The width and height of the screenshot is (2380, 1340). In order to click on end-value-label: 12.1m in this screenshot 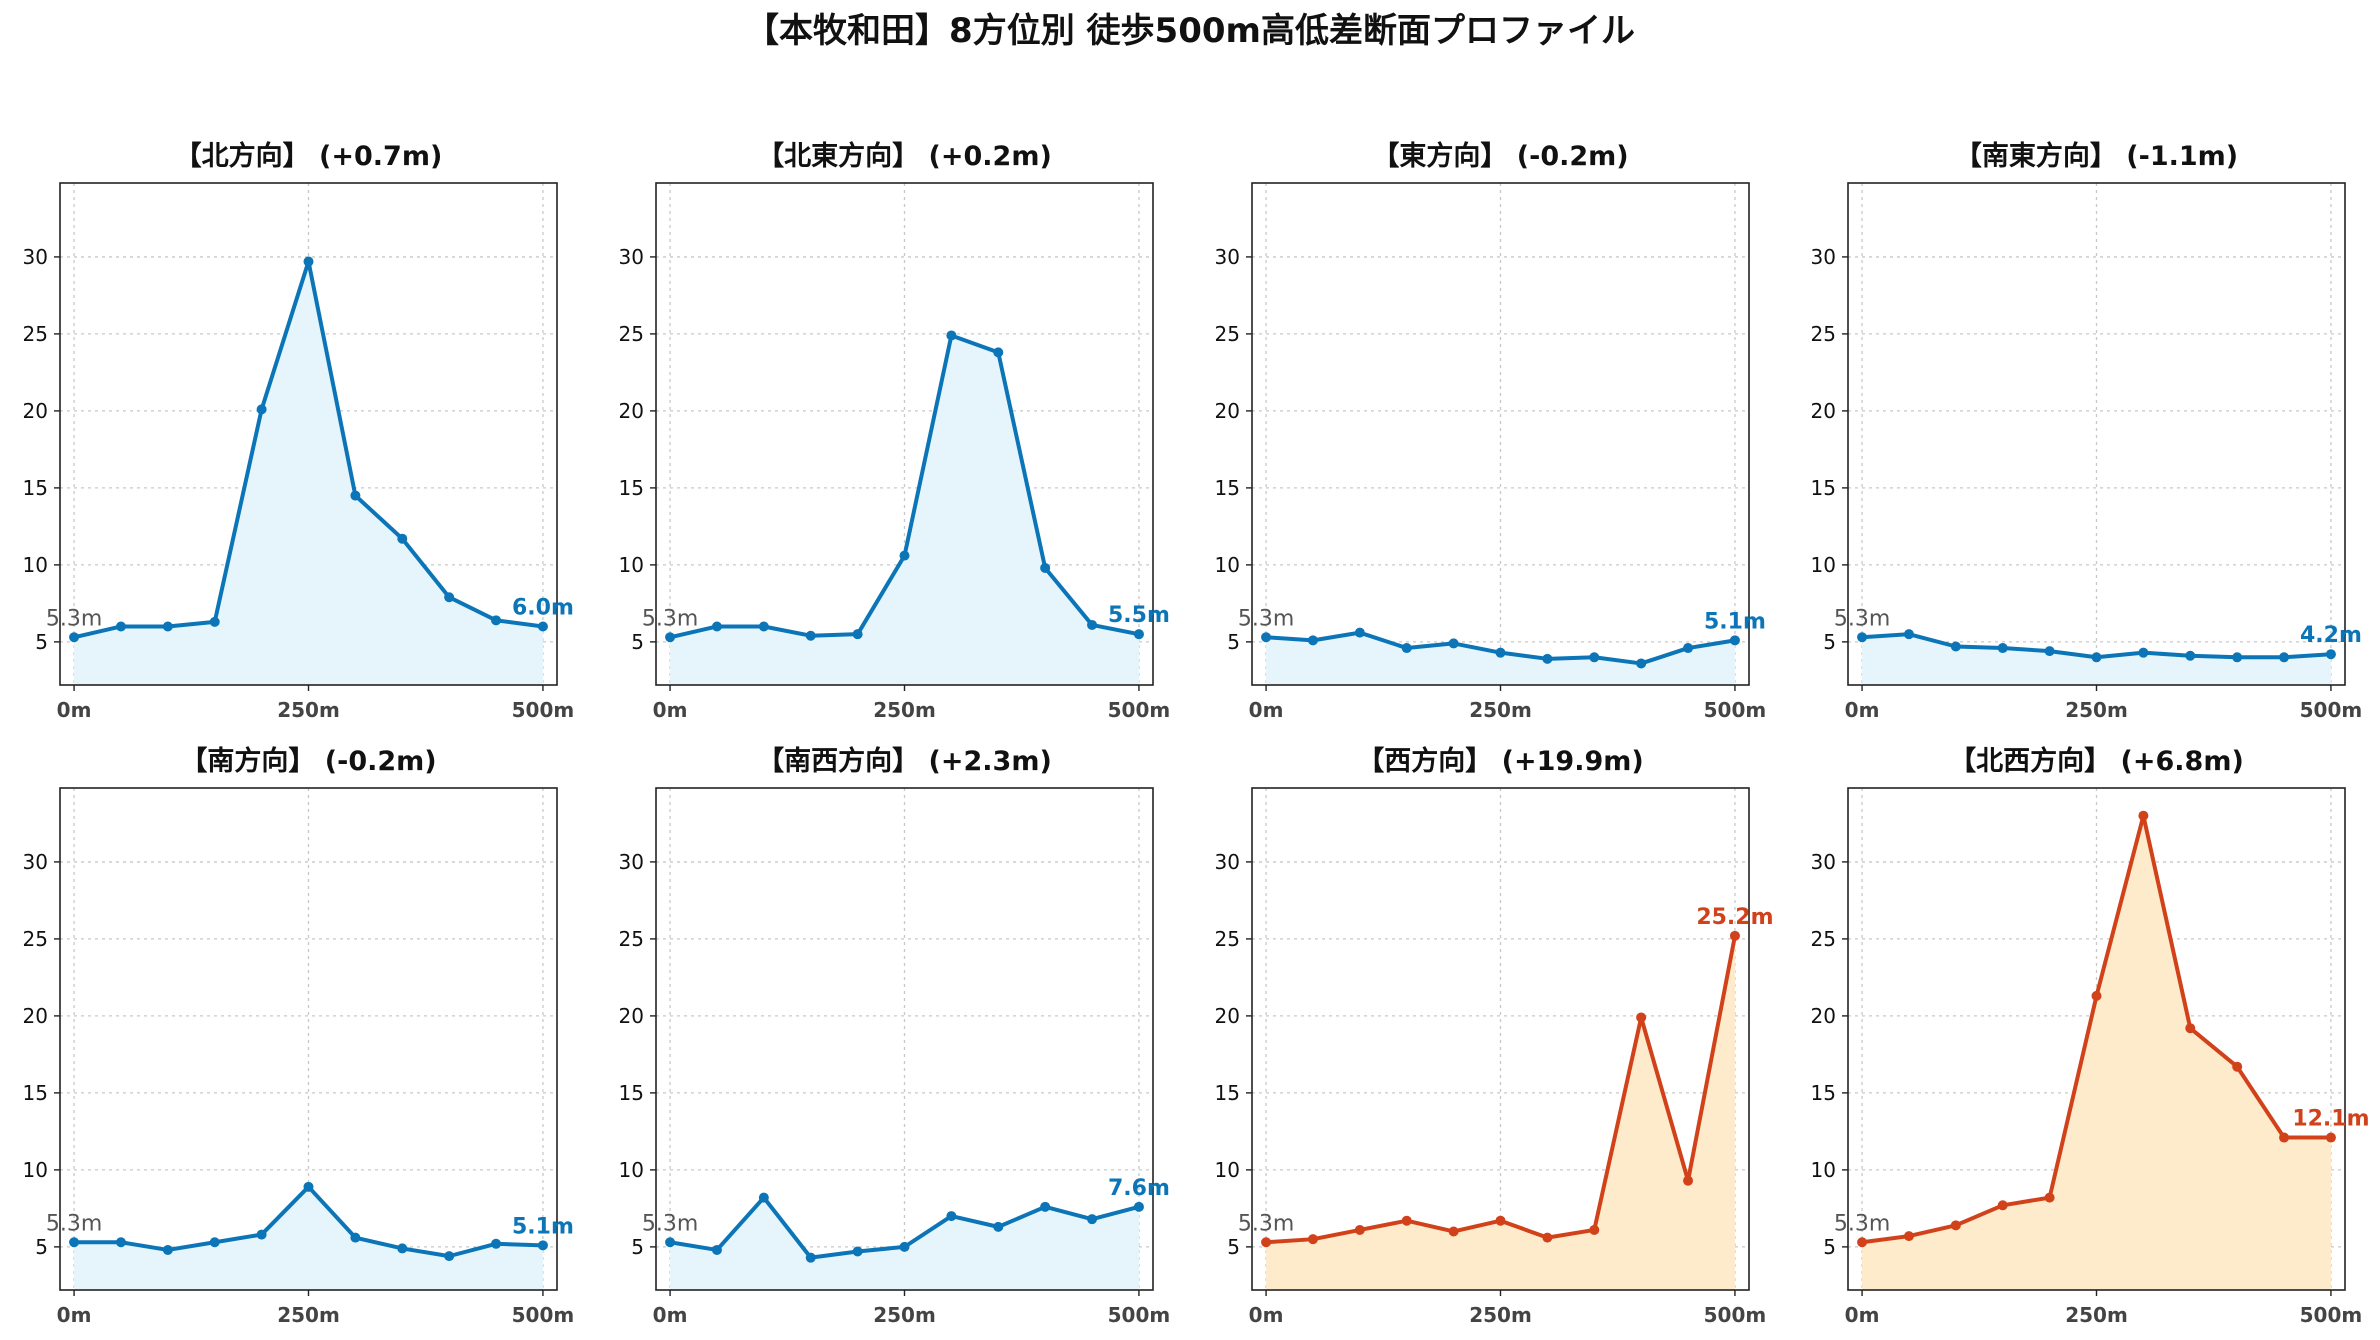, I will do `click(2330, 1119)`.